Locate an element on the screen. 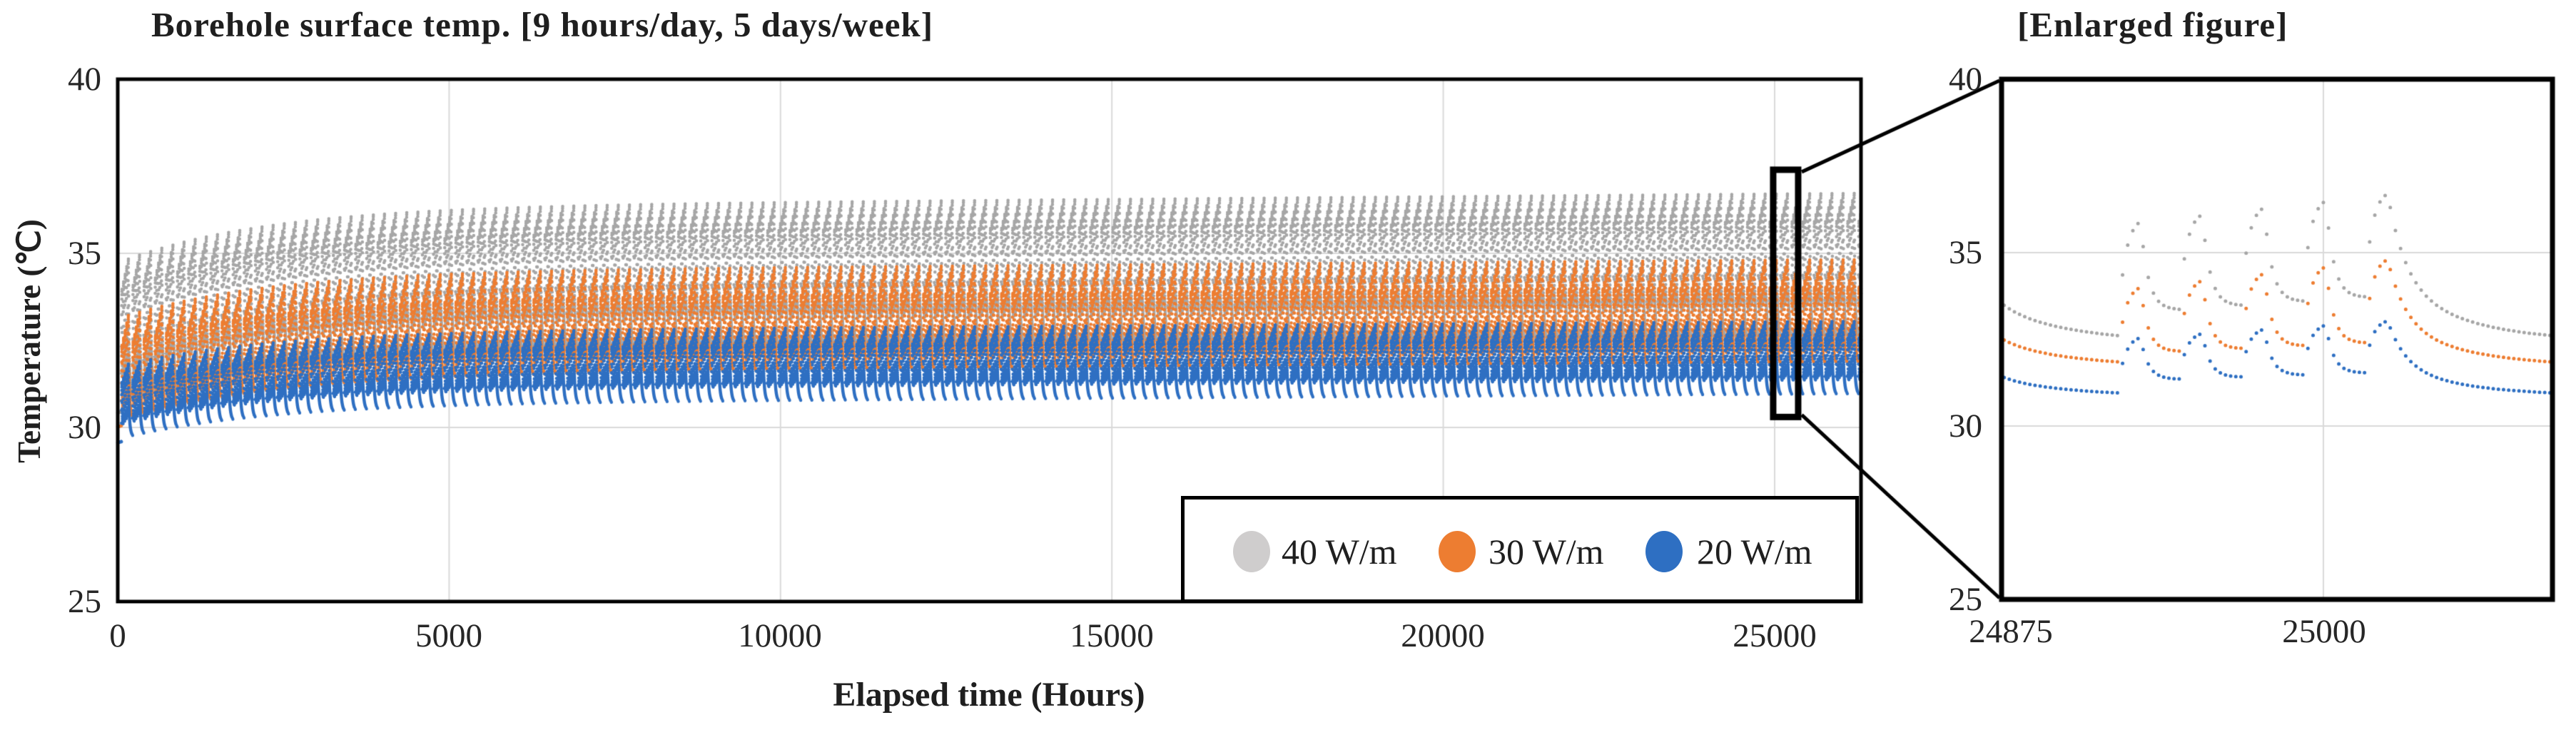  main-y-tick-40: 40 is located at coordinates (84, 79).